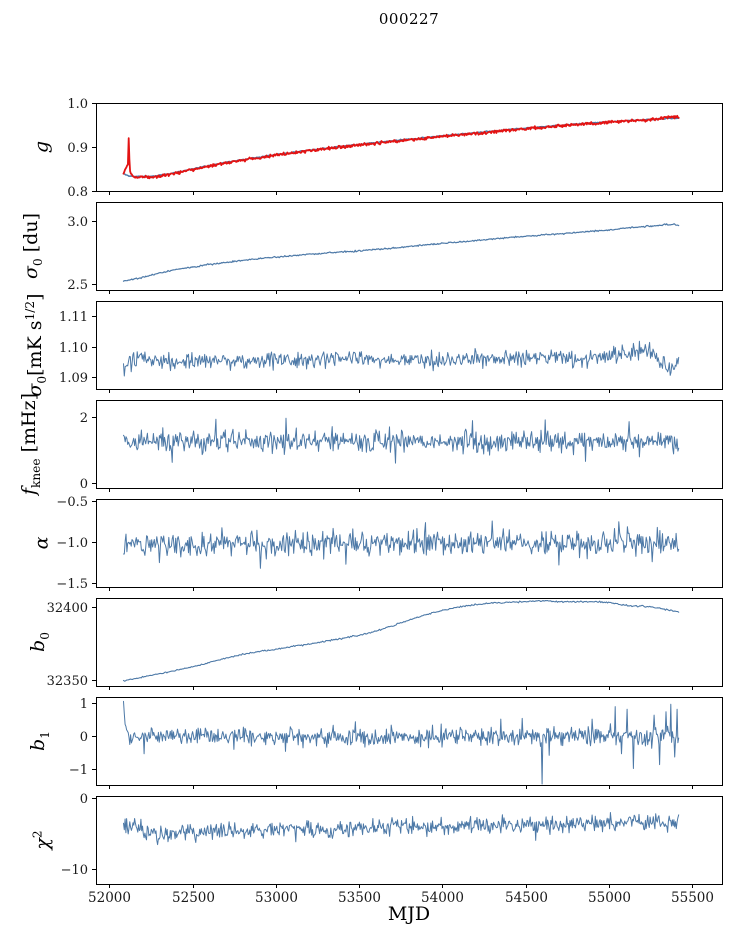 This screenshot has height=944, width=729. I want to click on panel-sigma0_mks: 1.11 1.10 1.09, so click(391, 347).